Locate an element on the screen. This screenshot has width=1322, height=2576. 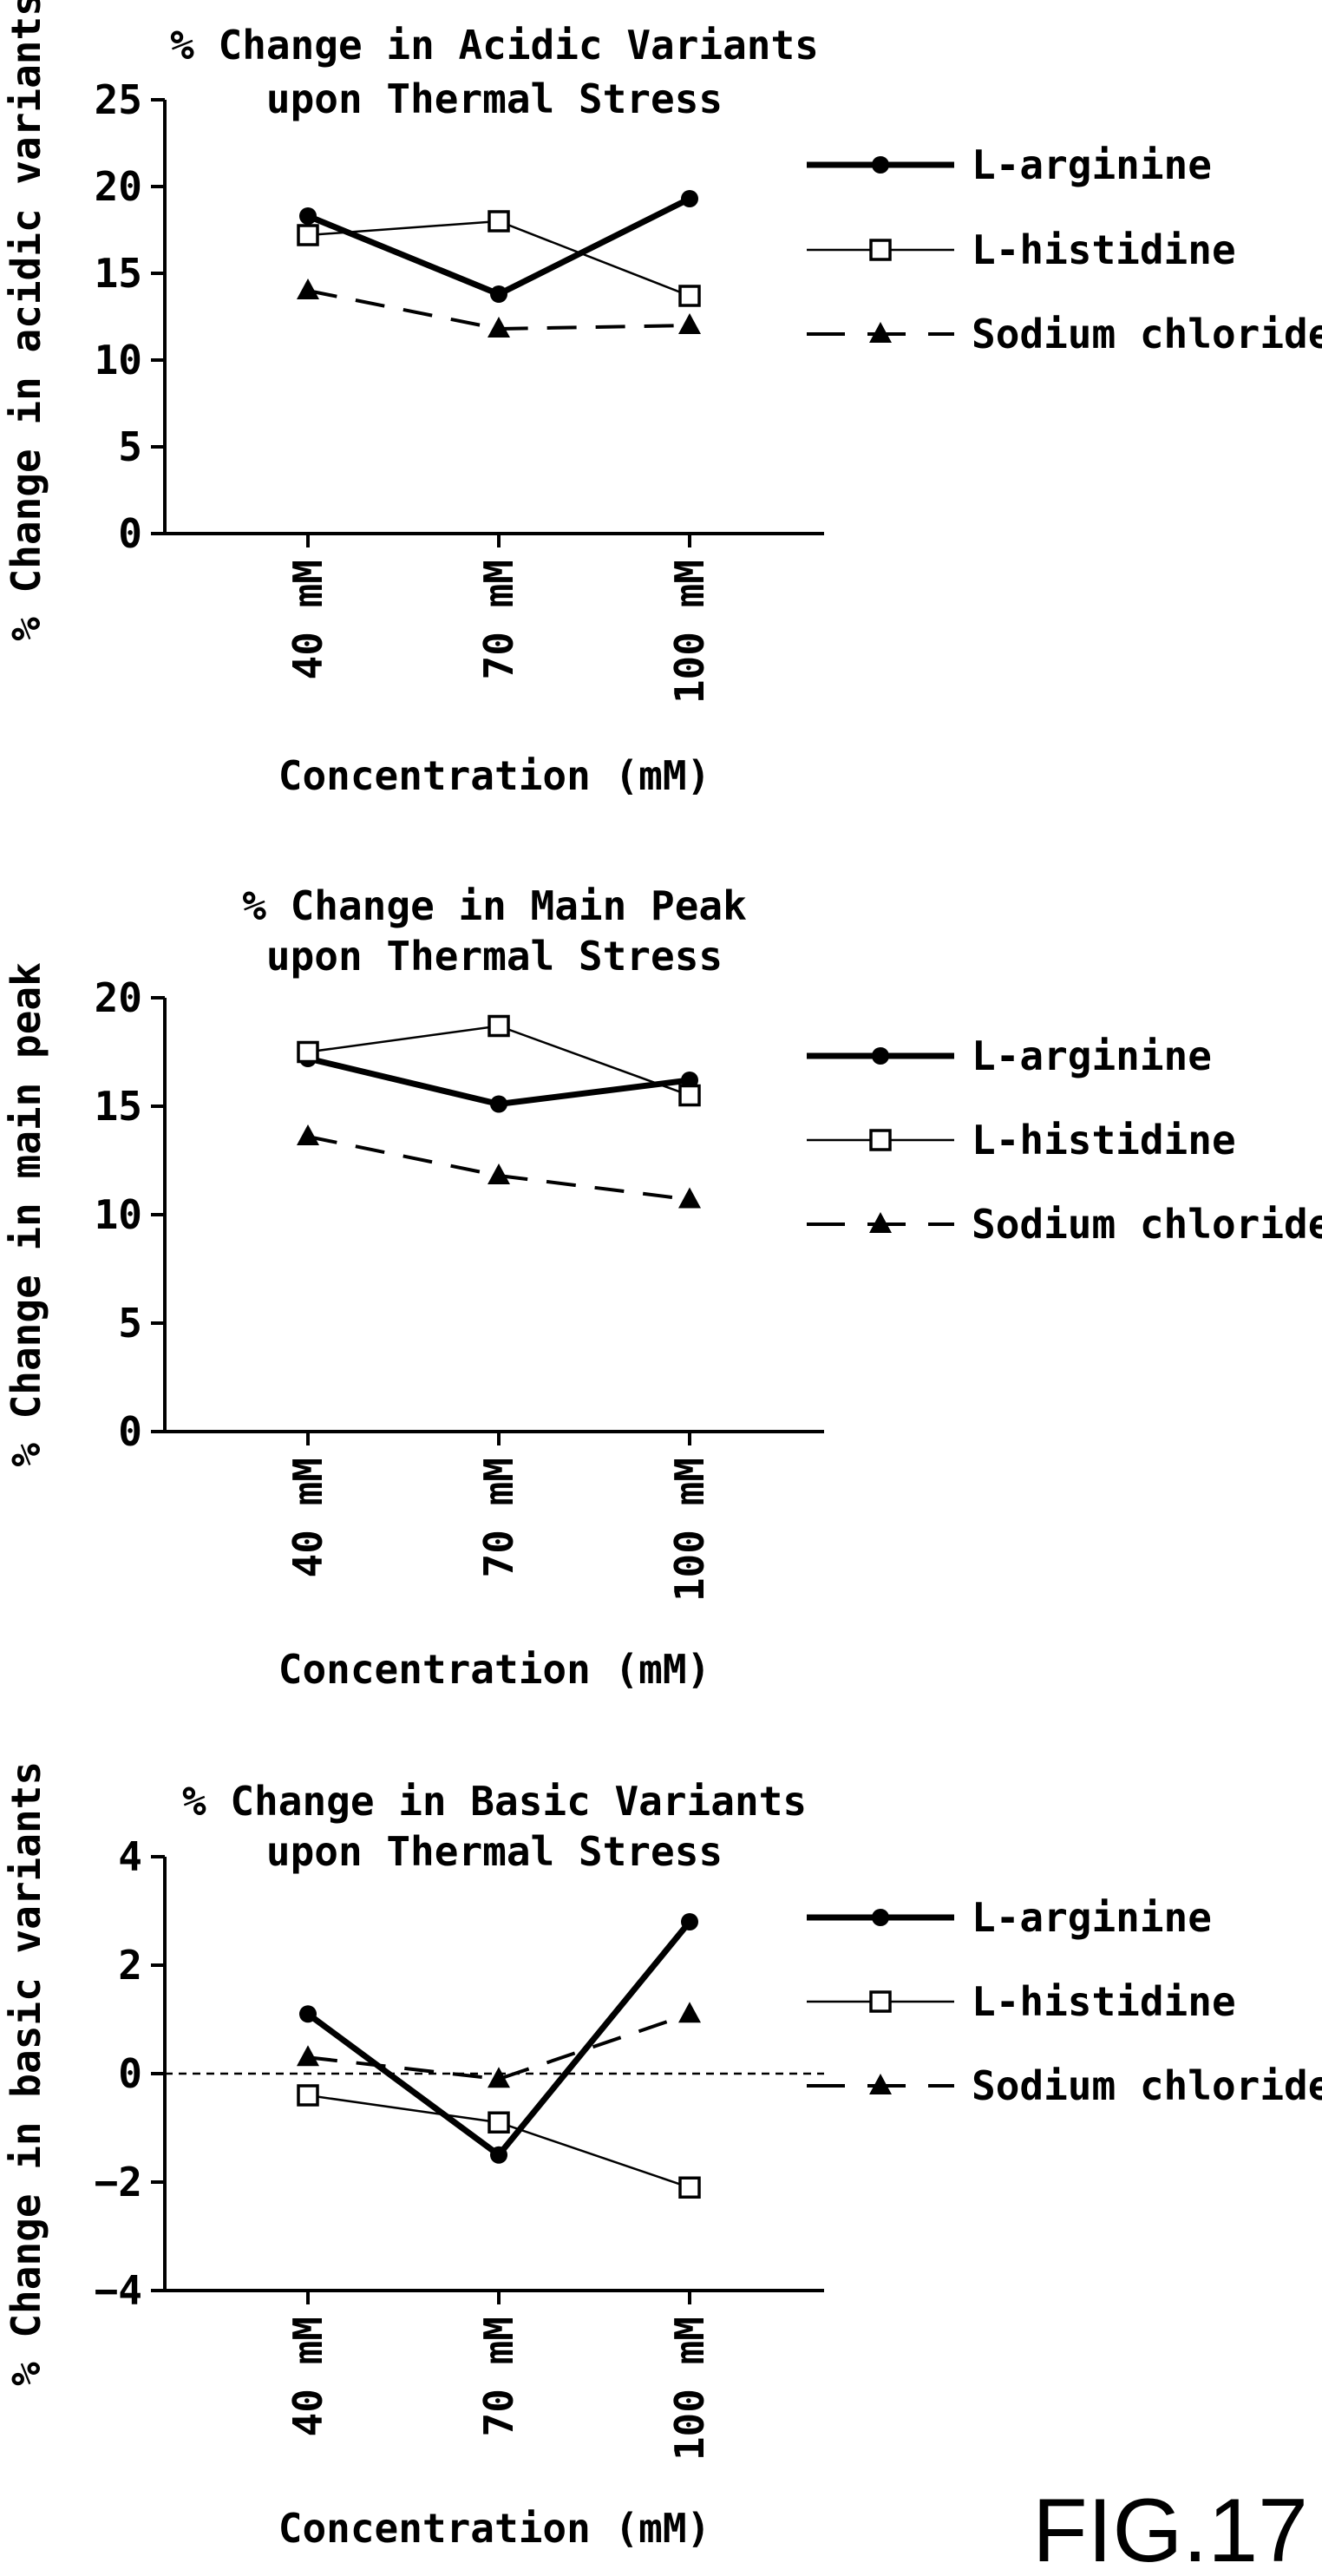
y-axis-label: % Change in acidic variants is located at coordinates (26, 320).